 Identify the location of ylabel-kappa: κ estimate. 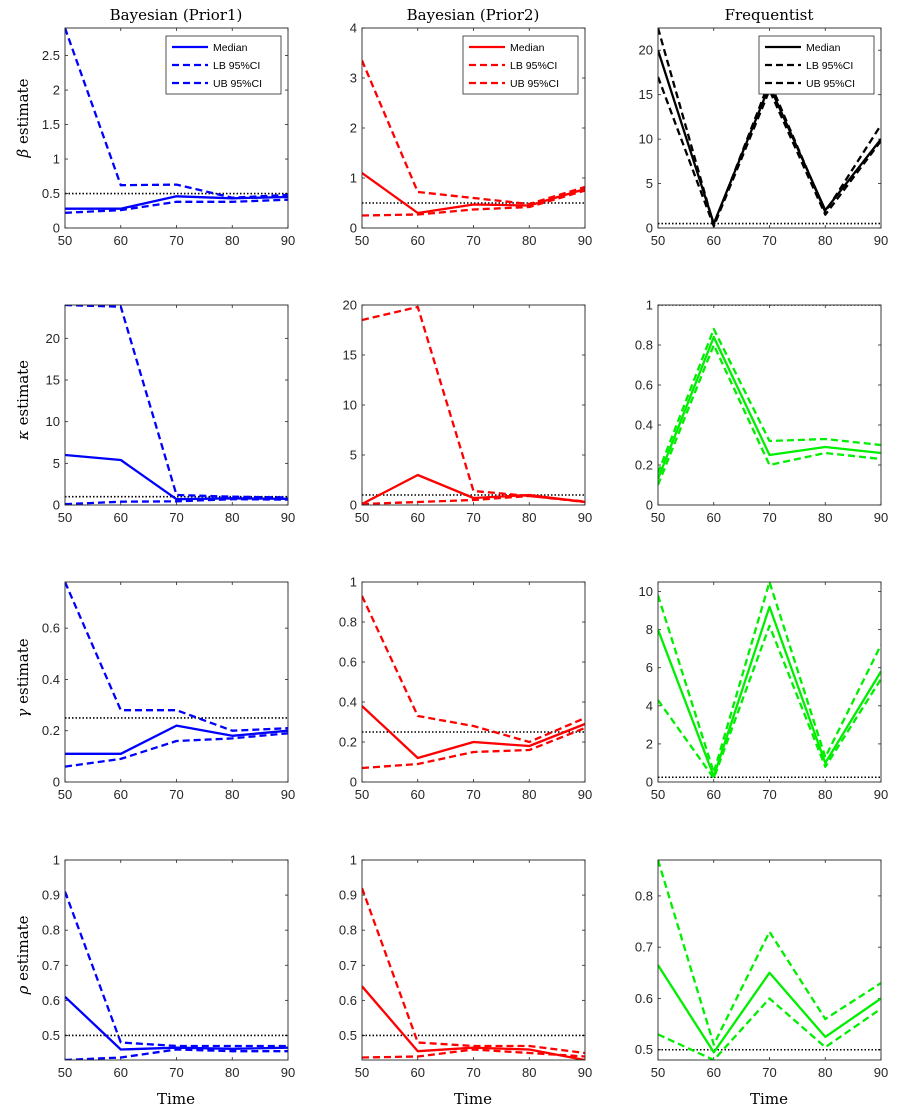
(23, 400).